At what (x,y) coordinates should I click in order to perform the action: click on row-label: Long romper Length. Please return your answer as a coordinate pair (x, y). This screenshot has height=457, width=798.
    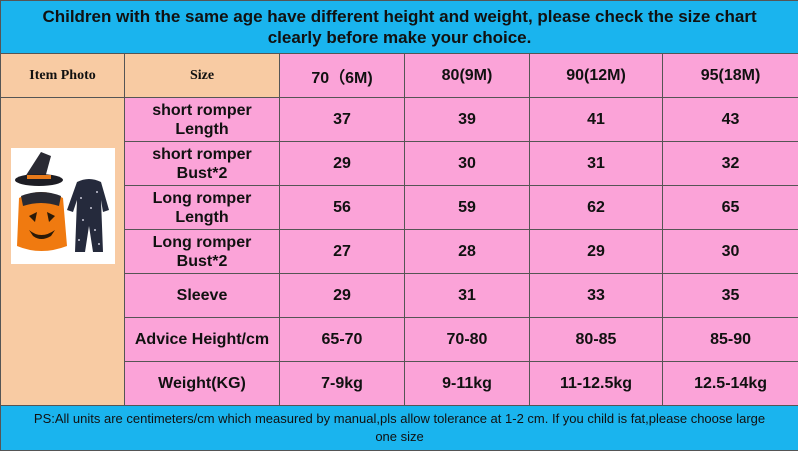
    Looking at the image, I should click on (202, 207).